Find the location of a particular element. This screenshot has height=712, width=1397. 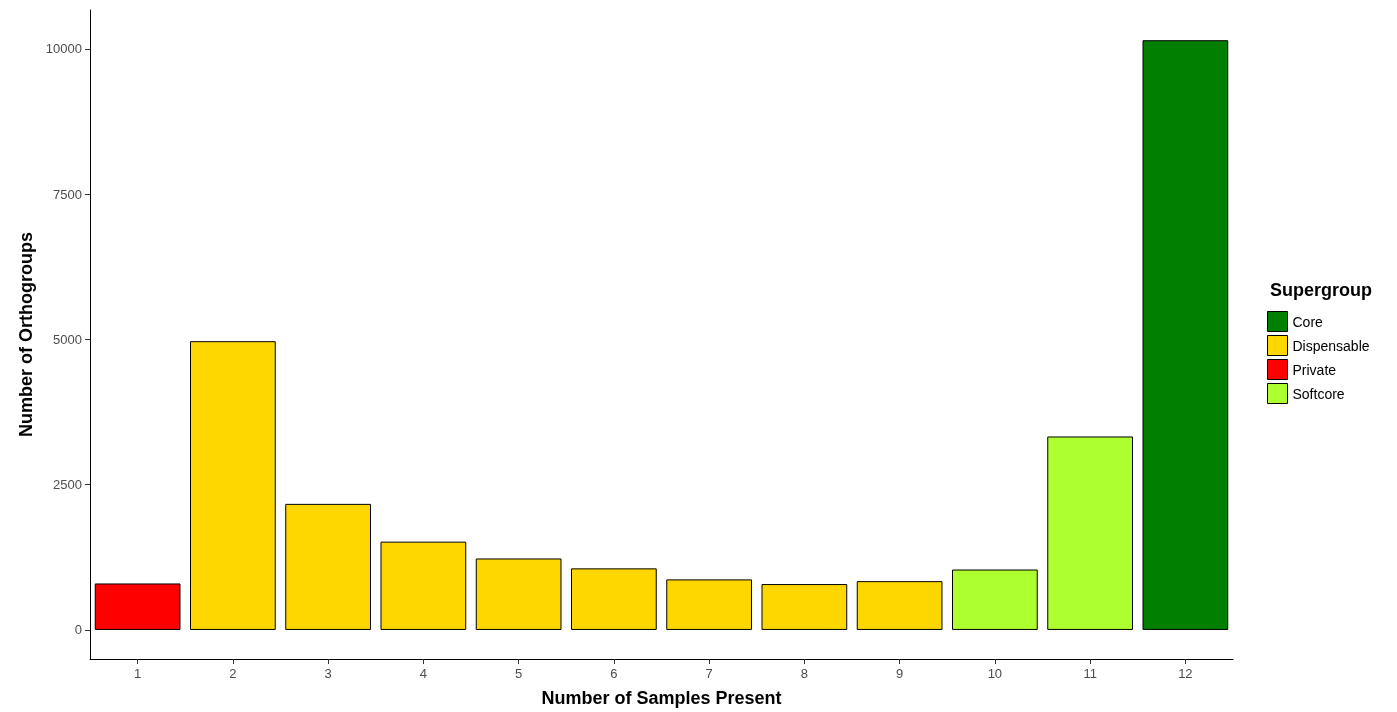

y-axis-title: Number of Orthogroups is located at coordinates (25, 334).